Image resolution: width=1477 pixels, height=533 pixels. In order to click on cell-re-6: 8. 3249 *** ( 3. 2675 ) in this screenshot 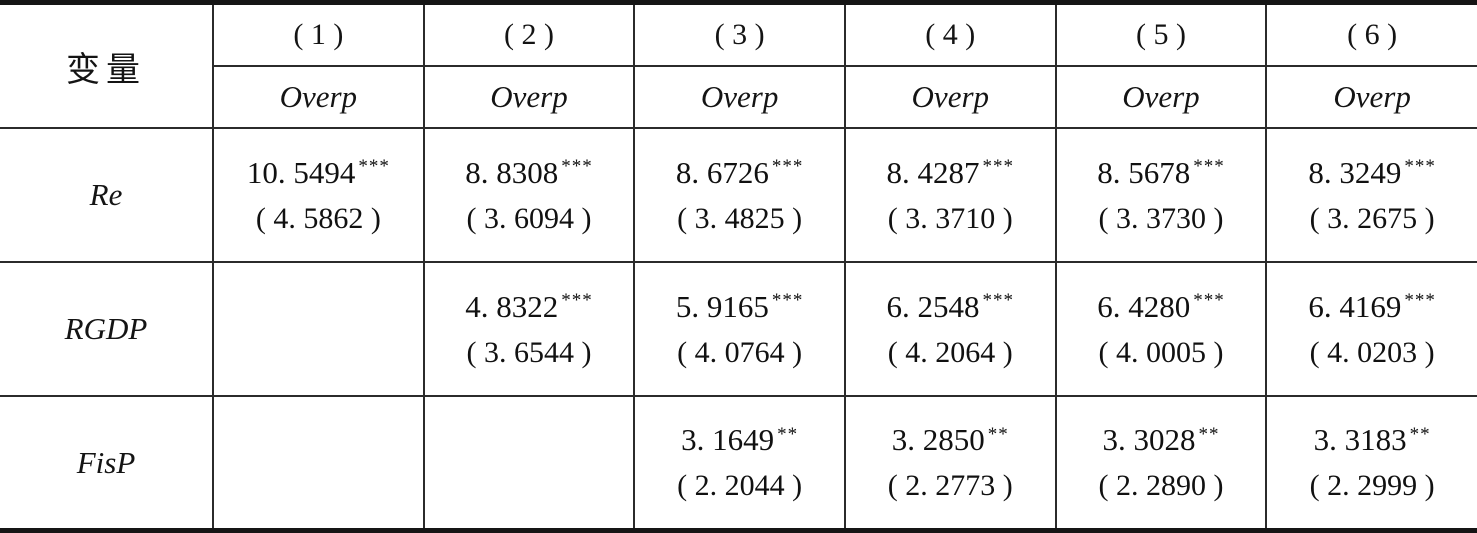, I will do `click(1371, 195)`.